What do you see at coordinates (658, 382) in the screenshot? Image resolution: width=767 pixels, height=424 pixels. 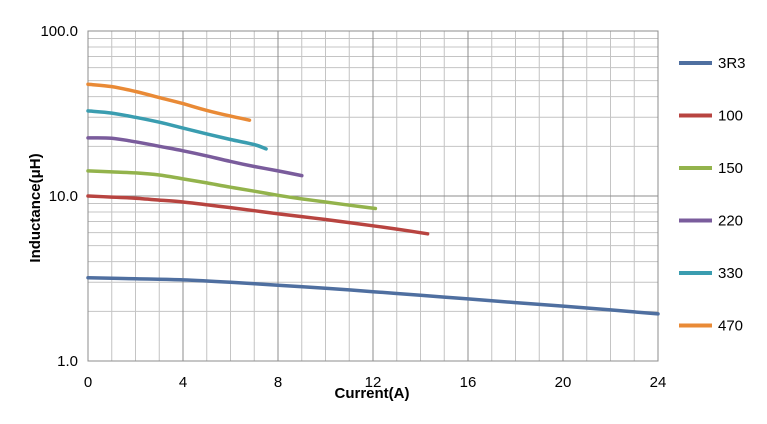 I see `x-tick-label: 24` at bounding box center [658, 382].